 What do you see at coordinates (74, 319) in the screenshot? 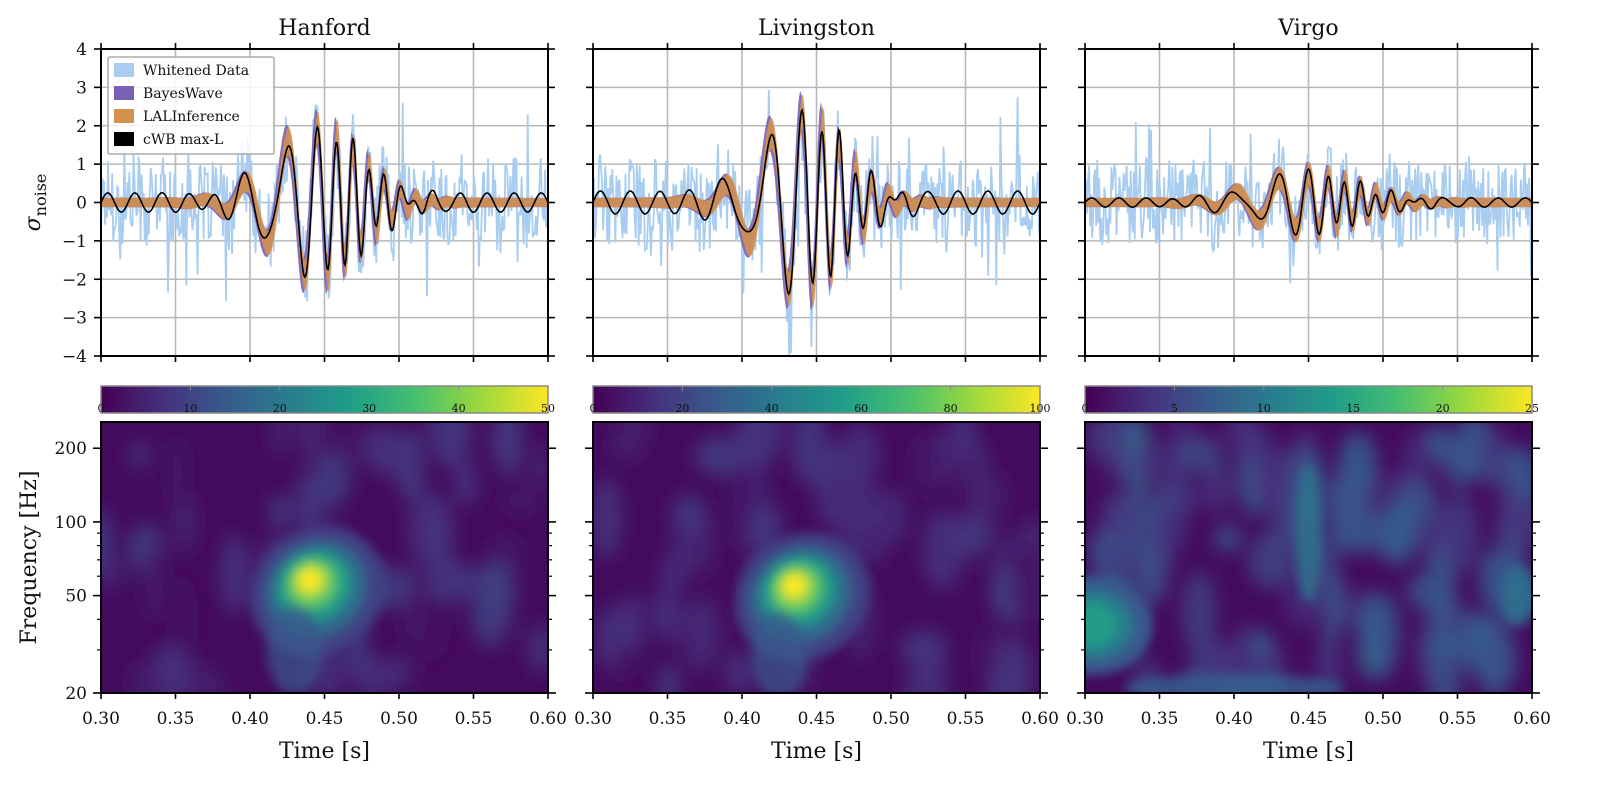
I see `y-tick-label: −3` at bounding box center [74, 319].